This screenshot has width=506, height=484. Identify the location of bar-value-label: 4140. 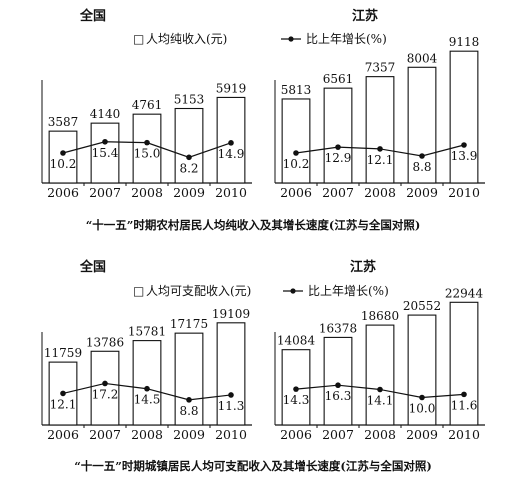
(105, 114).